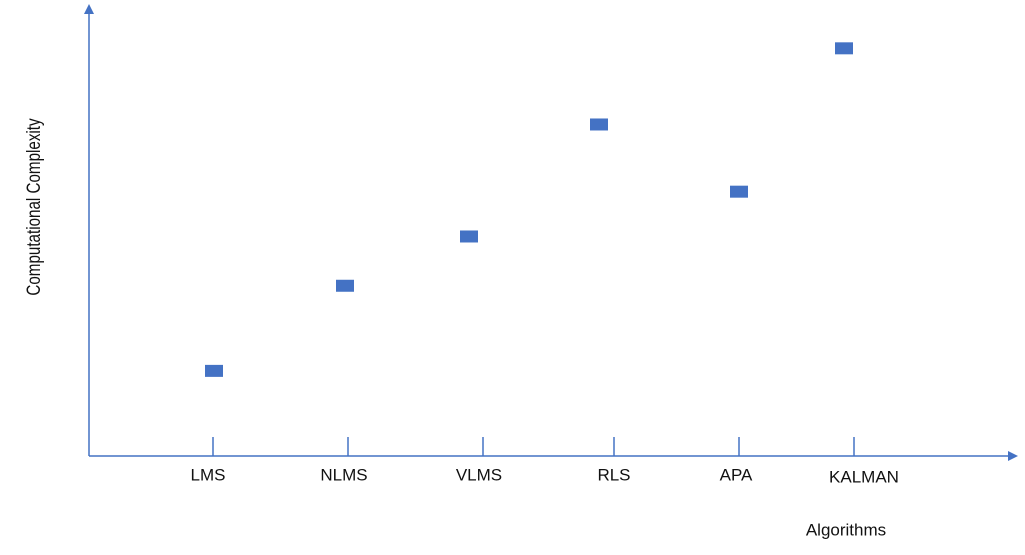 This screenshot has width=1025, height=555. What do you see at coordinates (479, 474) in the screenshot?
I see `x-tick-label: VLMS` at bounding box center [479, 474].